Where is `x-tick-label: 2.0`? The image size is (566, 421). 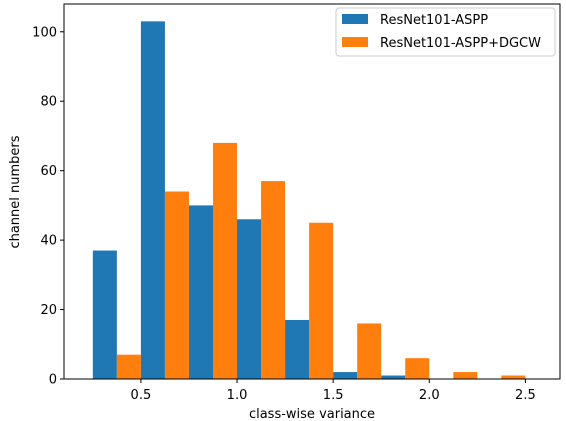 x-tick-label: 2.0 is located at coordinates (429, 395).